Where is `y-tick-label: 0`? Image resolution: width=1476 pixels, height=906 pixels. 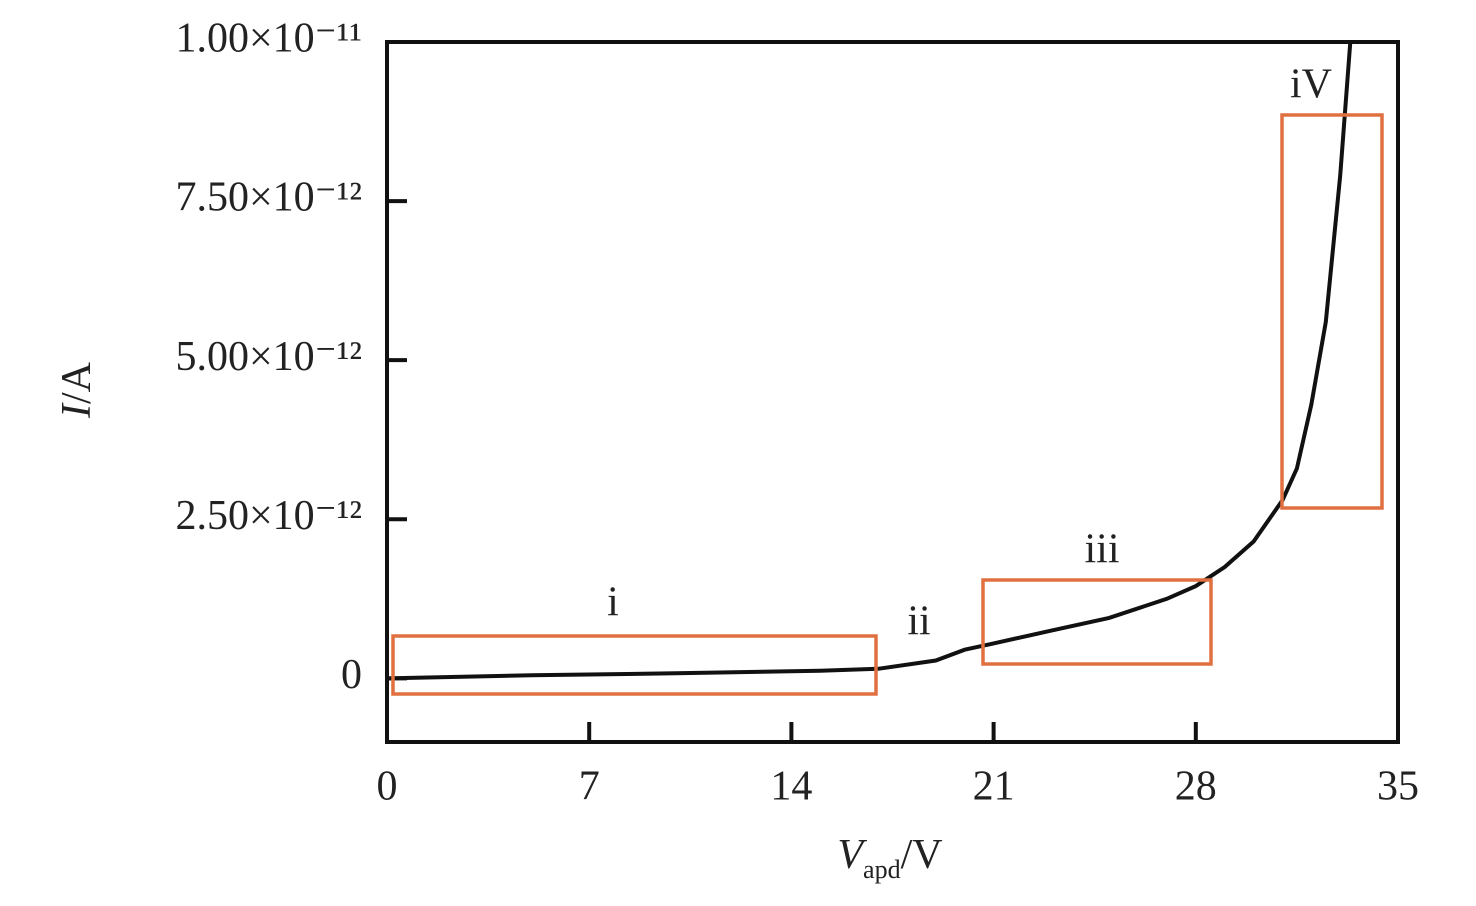
y-tick-label: 0 is located at coordinates (351, 675).